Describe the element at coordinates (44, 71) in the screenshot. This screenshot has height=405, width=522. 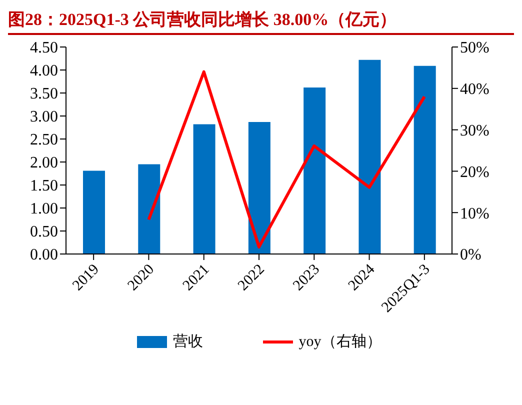
I see `y-tick-label: 4.00` at that location.